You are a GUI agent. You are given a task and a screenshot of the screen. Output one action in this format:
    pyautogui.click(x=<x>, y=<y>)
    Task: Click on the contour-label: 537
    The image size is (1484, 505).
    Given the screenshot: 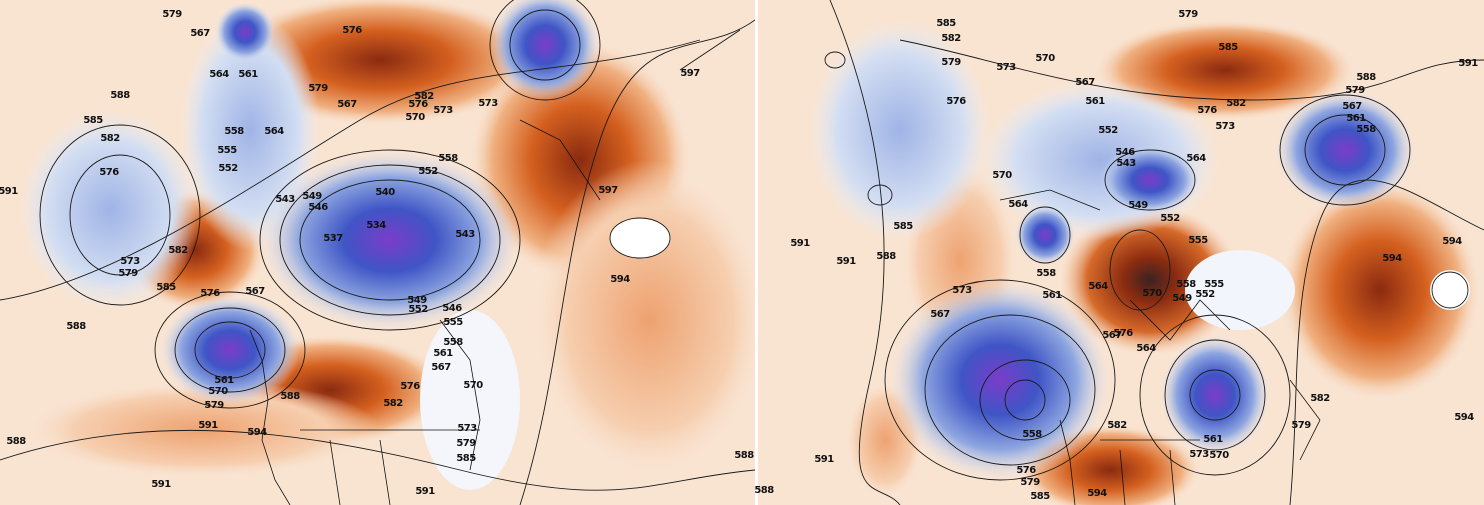 What is the action you would take?
    pyautogui.click(x=333, y=238)
    